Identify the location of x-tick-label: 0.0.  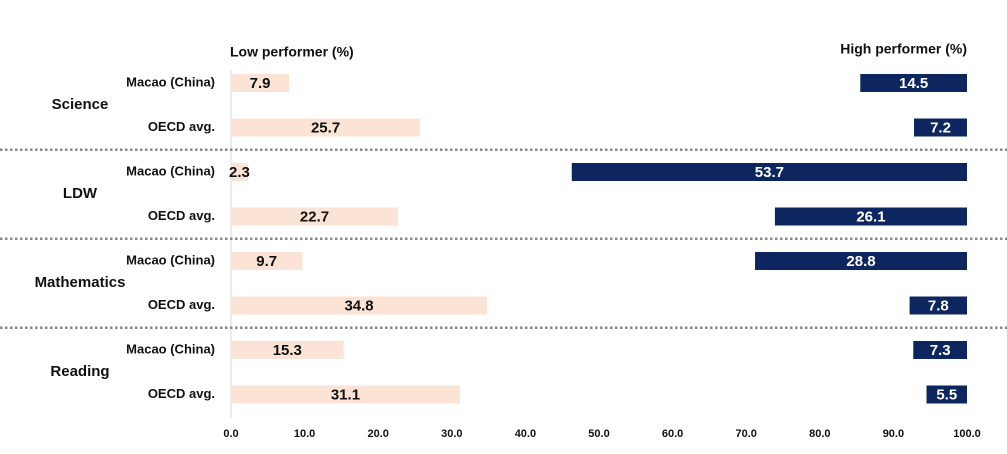
(230, 434).